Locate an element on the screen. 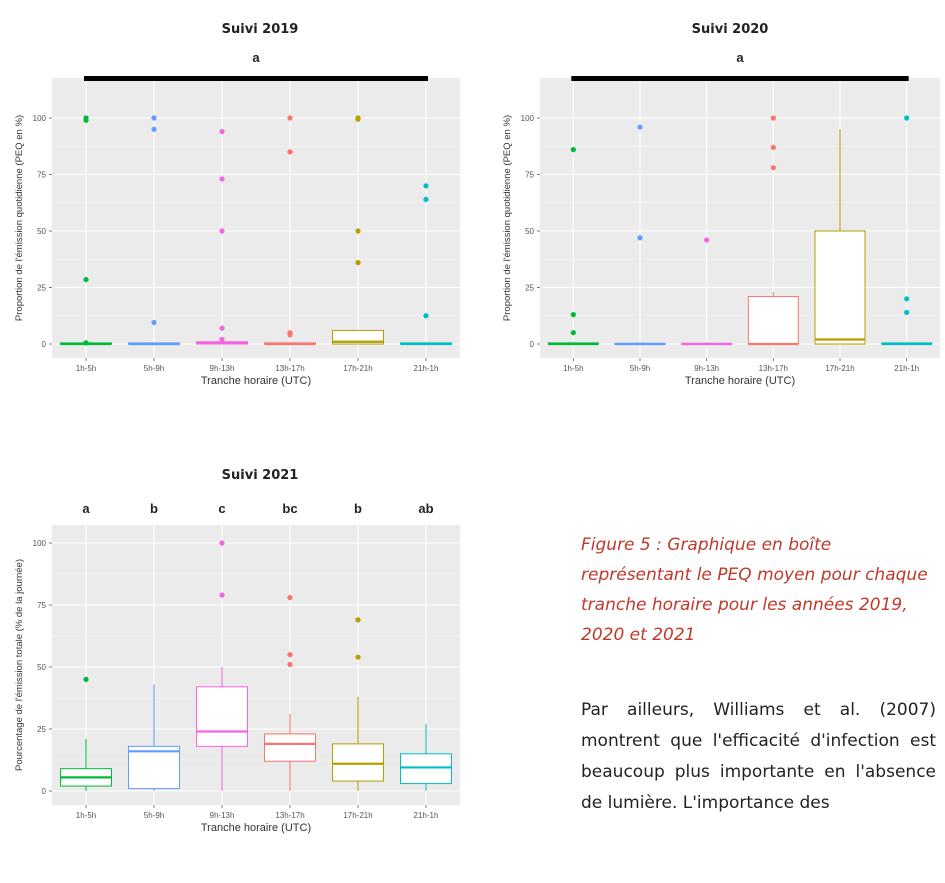 The height and width of the screenshot is (883, 945). chart-title-2020: Suivi 2020 is located at coordinates (730, 29).